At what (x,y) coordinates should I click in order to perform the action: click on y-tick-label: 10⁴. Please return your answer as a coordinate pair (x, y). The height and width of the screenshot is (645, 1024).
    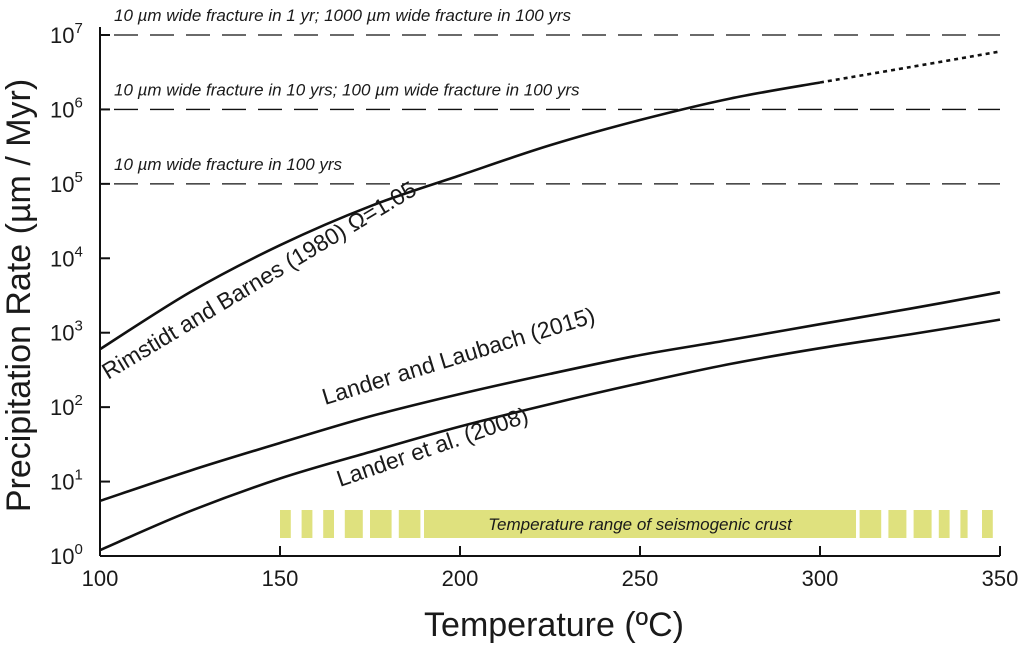
    Looking at the image, I should click on (66, 257).